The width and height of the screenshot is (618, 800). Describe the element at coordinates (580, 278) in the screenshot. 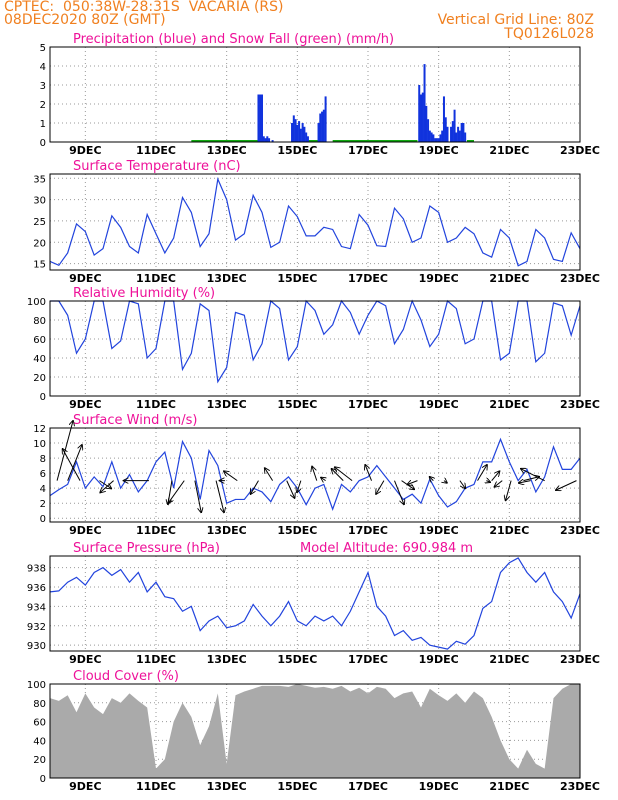

I see `temp-xtick-label: 23DEC` at that location.